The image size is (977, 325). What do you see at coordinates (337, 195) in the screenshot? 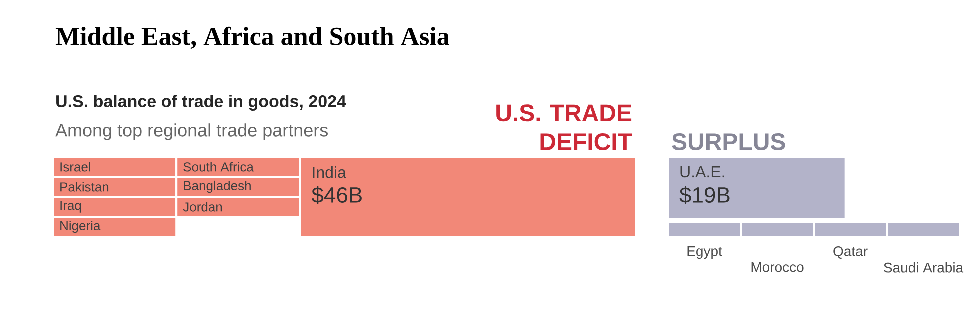
I see `data-label: $46B` at bounding box center [337, 195].